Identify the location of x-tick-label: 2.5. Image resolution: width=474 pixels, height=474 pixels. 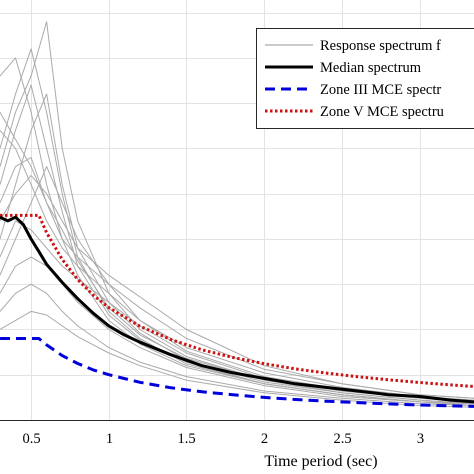
(342, 439).